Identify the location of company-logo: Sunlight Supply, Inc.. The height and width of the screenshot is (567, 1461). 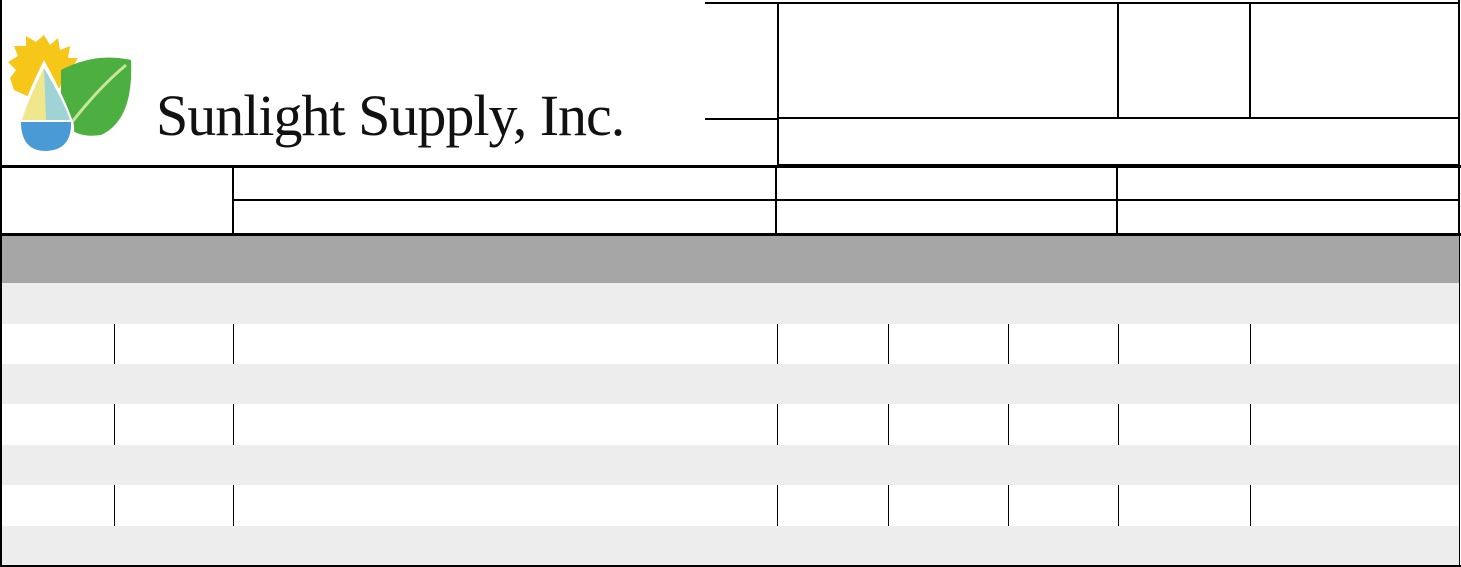
(356, 95).